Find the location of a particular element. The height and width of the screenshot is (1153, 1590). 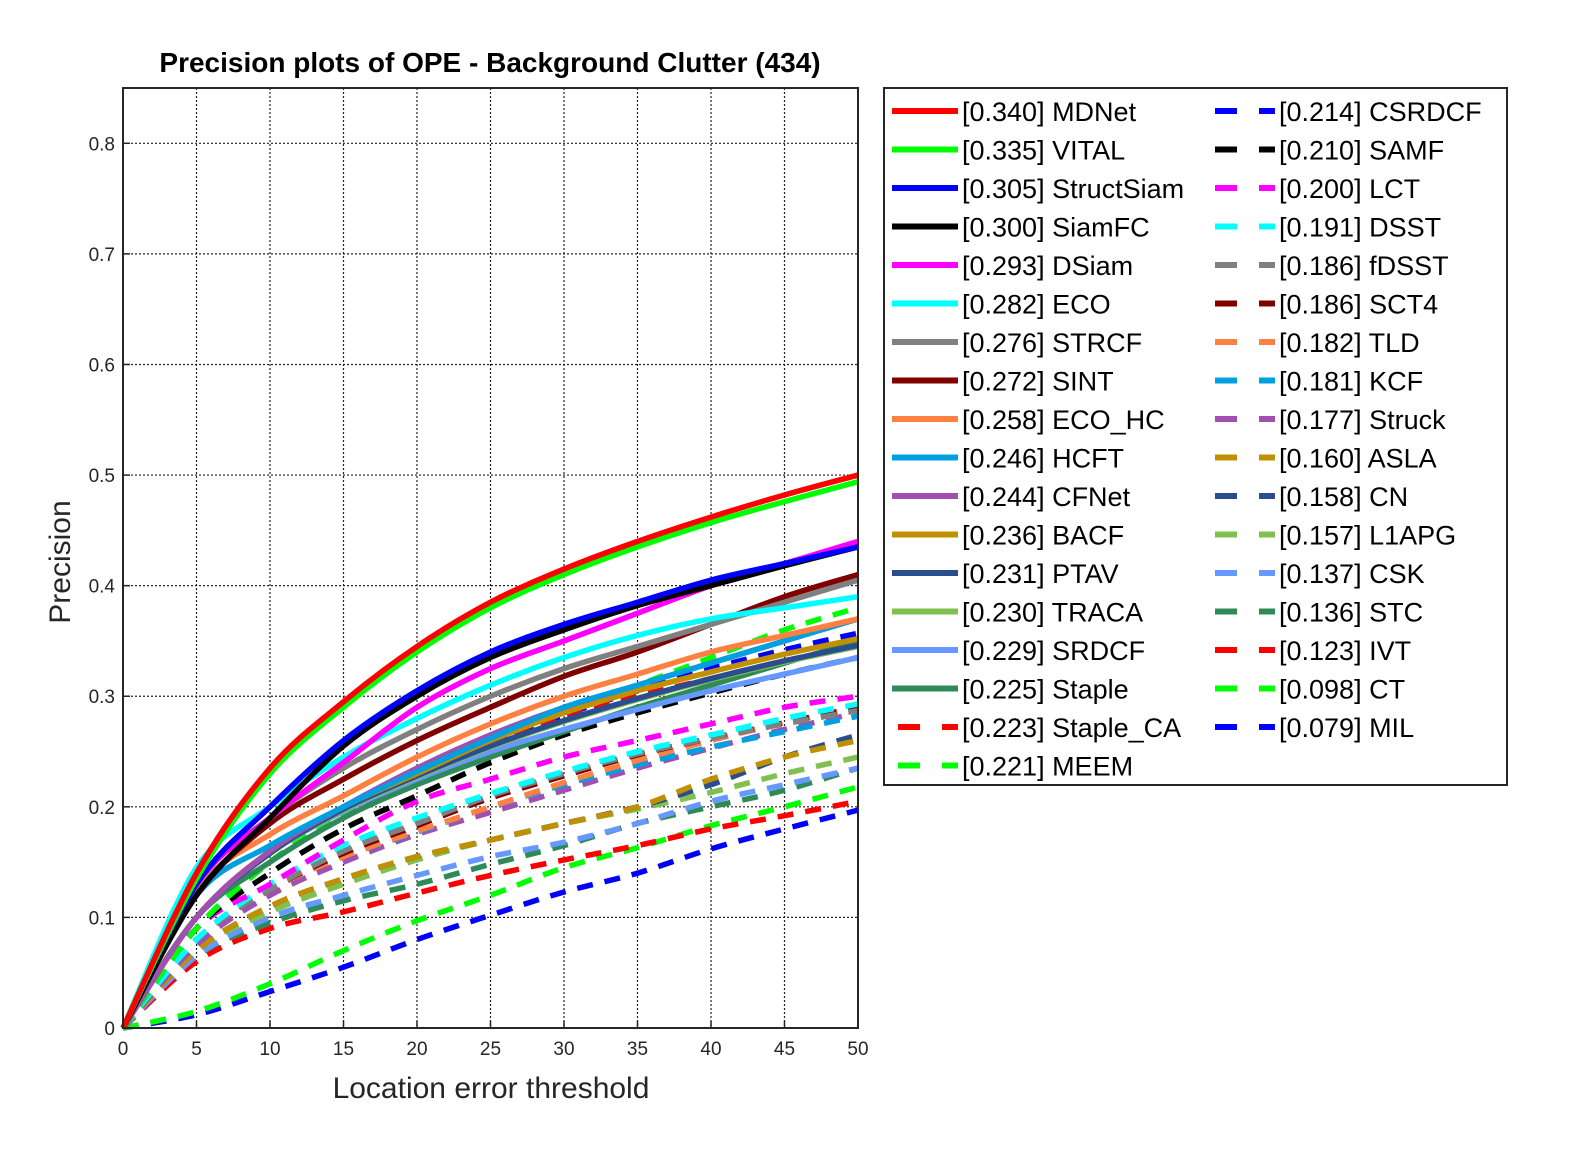

x-tick-label: 10 is located at coordinates (269, 1049).